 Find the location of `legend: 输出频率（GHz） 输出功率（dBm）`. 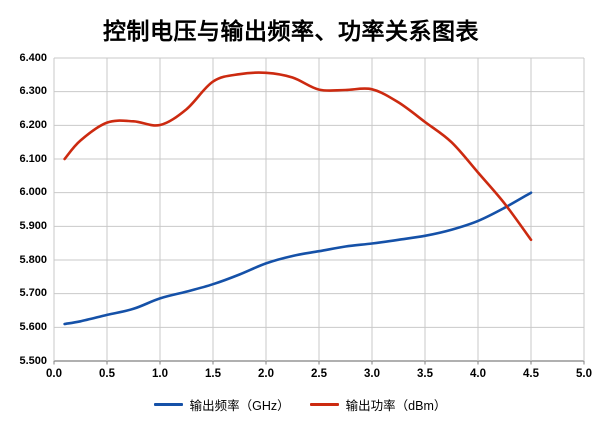

legend: 输出频率（GHz） 输出功率（dBm） is located at coordinates (300, 404).